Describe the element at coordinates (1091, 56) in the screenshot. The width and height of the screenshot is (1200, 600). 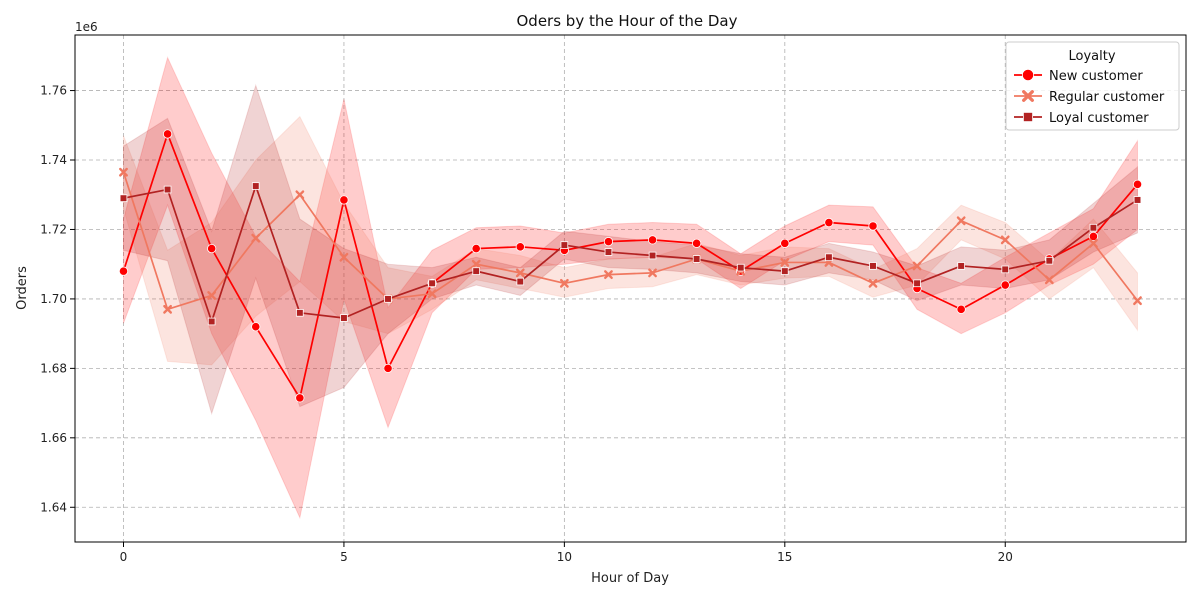
I see `legend-title: Loyalty` at that location.